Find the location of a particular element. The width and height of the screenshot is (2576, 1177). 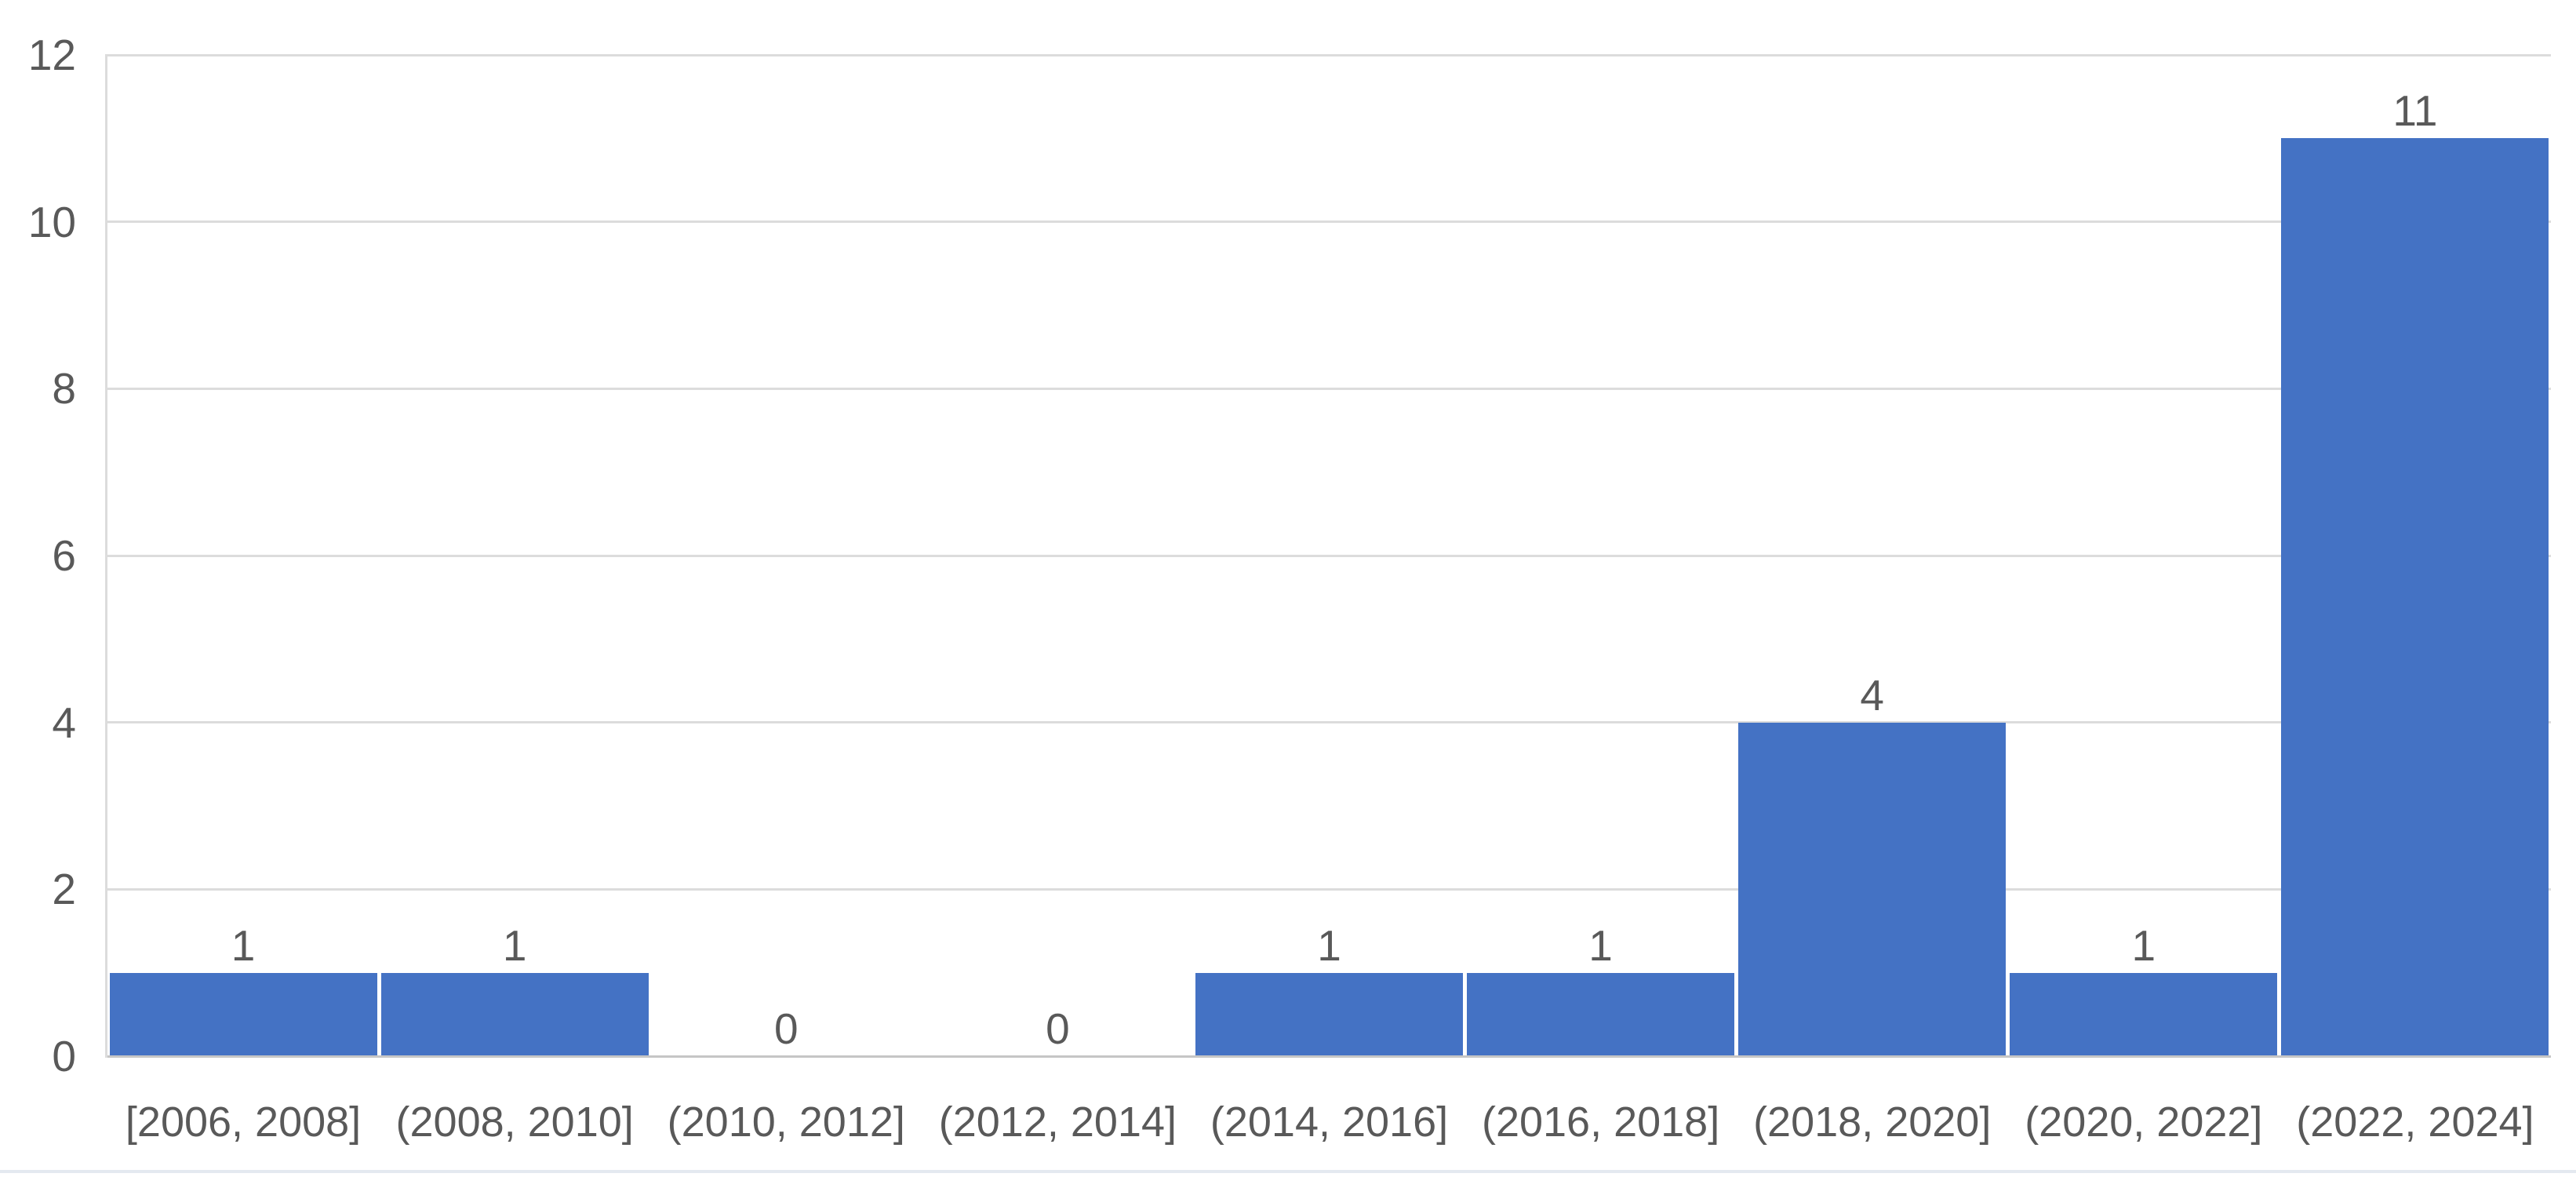

y-tick-label: 12 is located at coordinates (51, 55).